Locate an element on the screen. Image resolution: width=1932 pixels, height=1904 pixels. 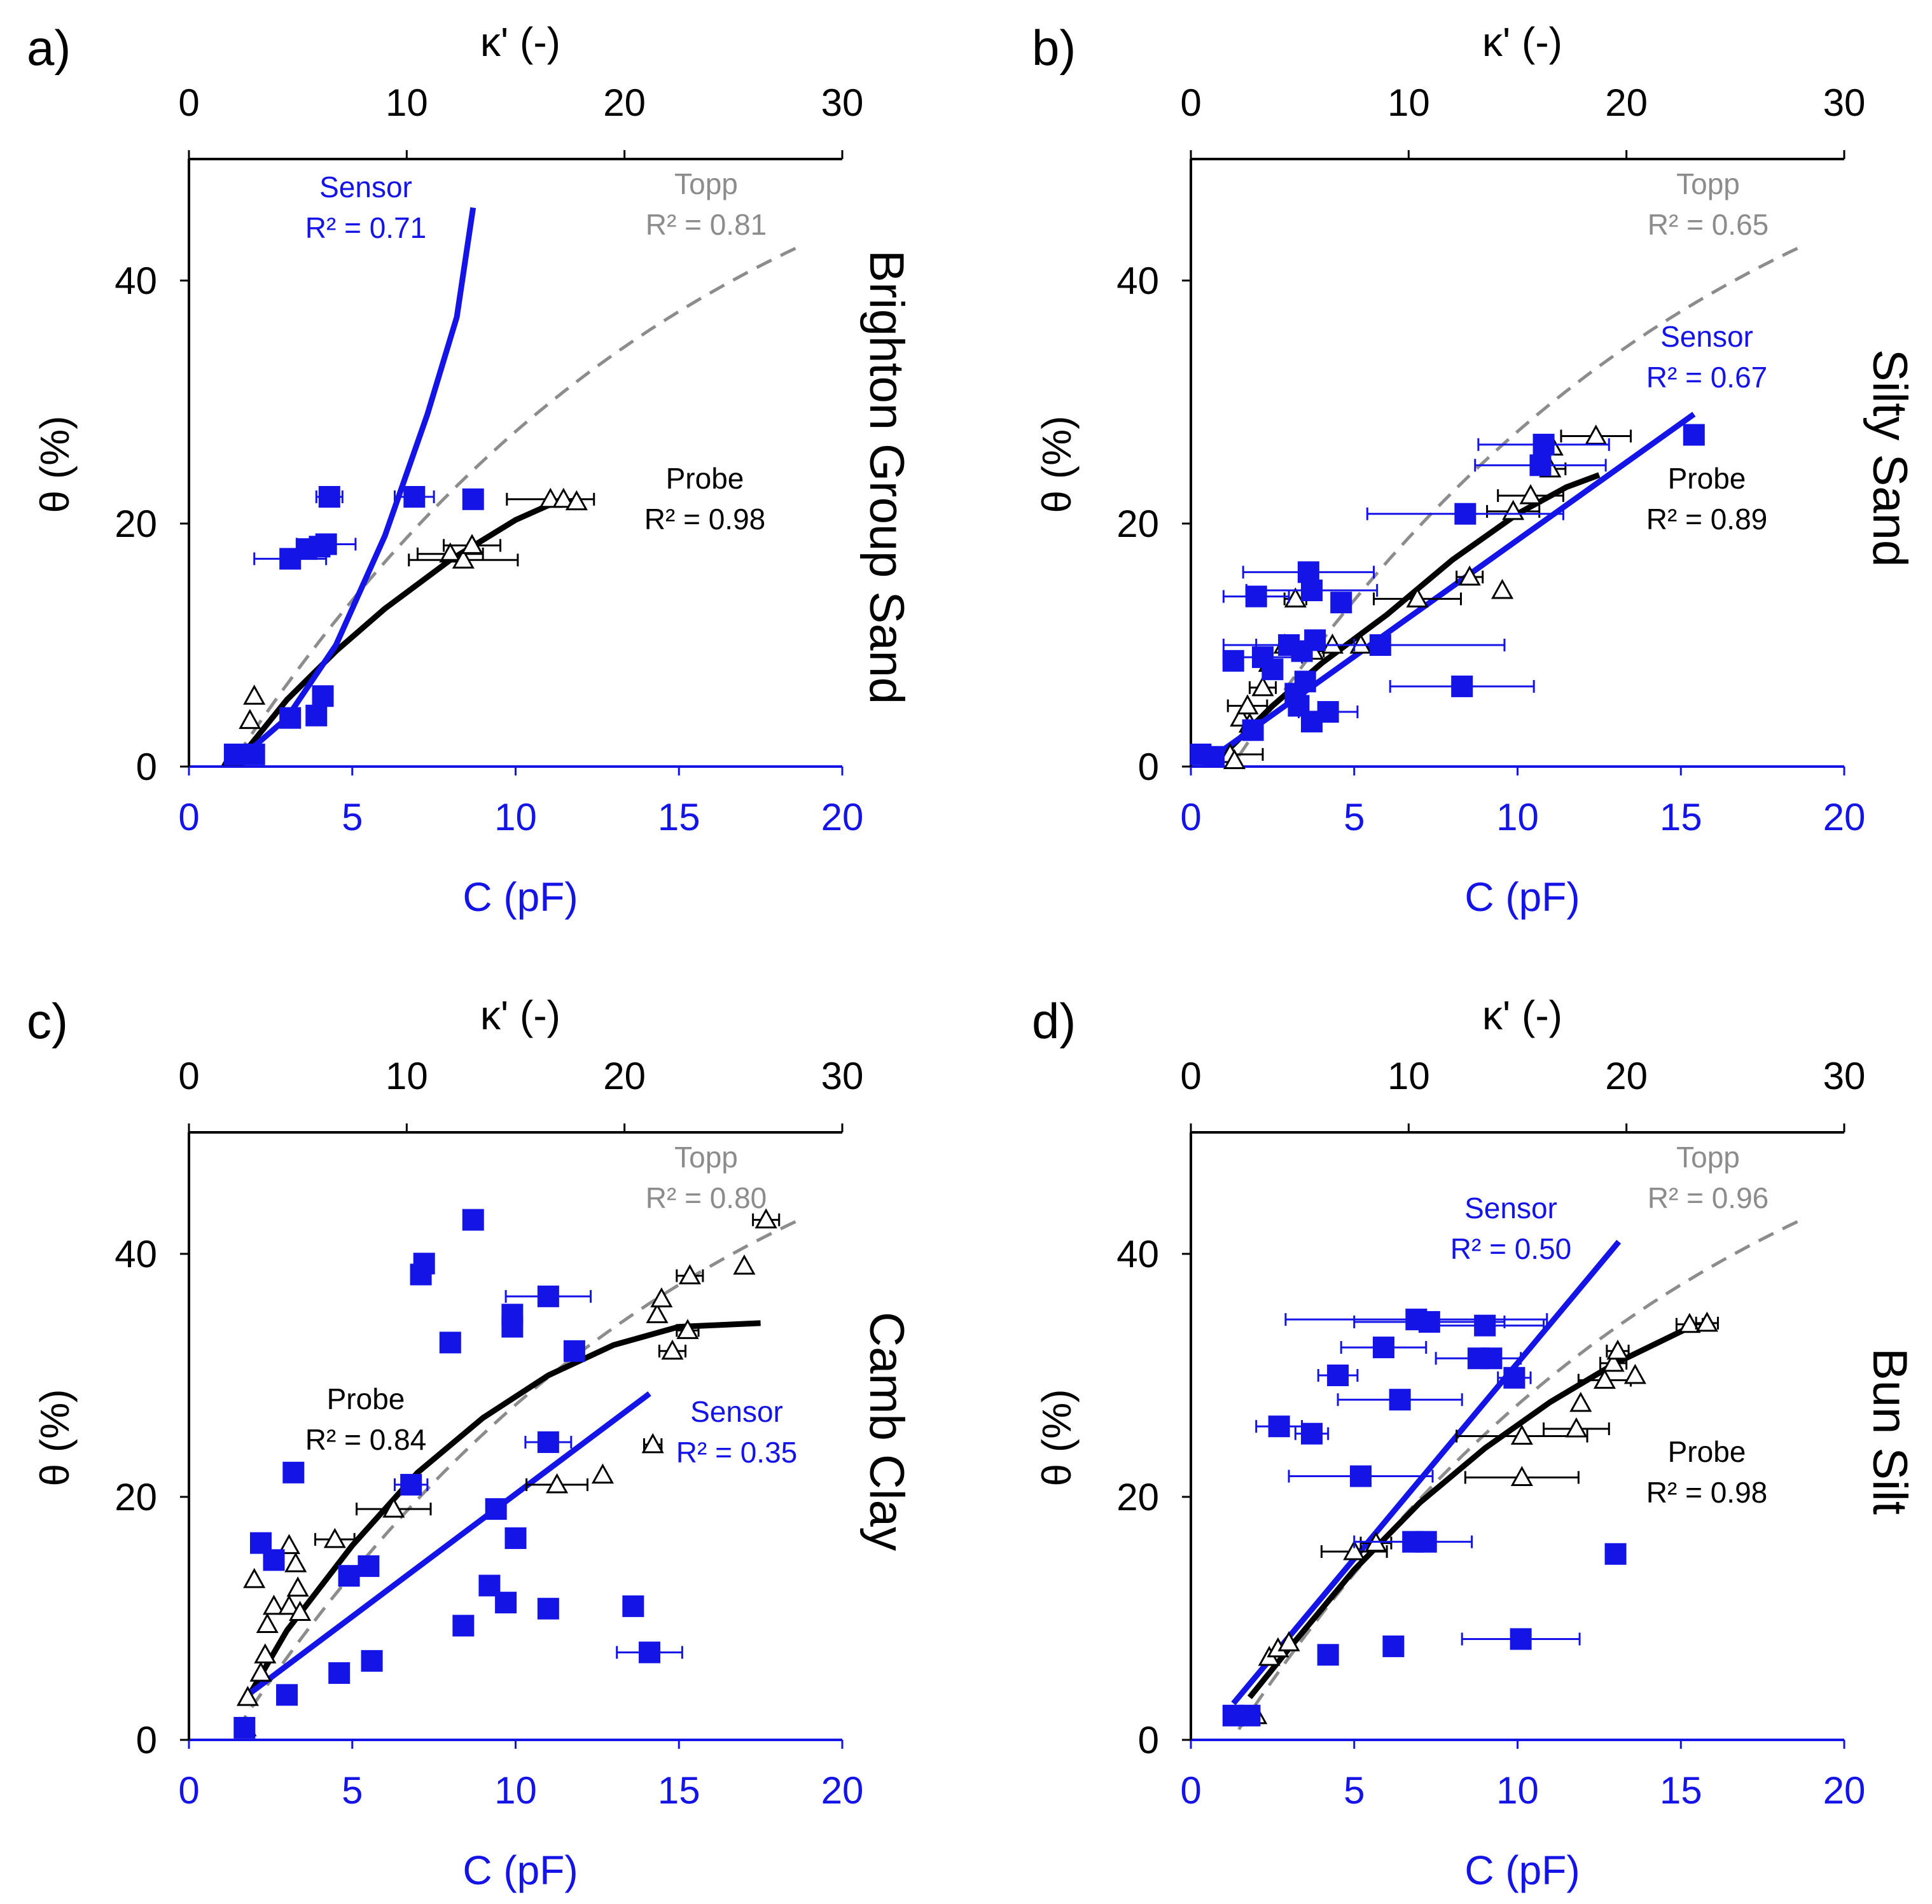
bottom-tick-label: 5 is located at coordinates (1354, 817).